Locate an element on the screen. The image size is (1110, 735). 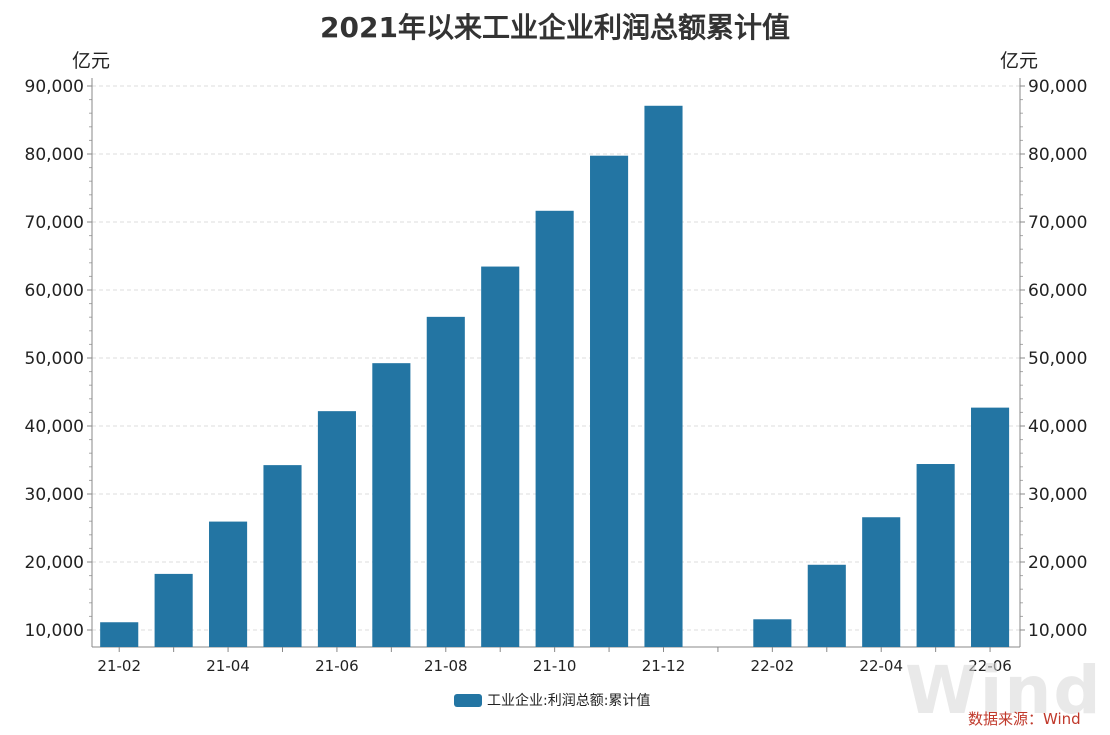
left-axis-tick-label: 80,000 is located at coordinates (54, 155).